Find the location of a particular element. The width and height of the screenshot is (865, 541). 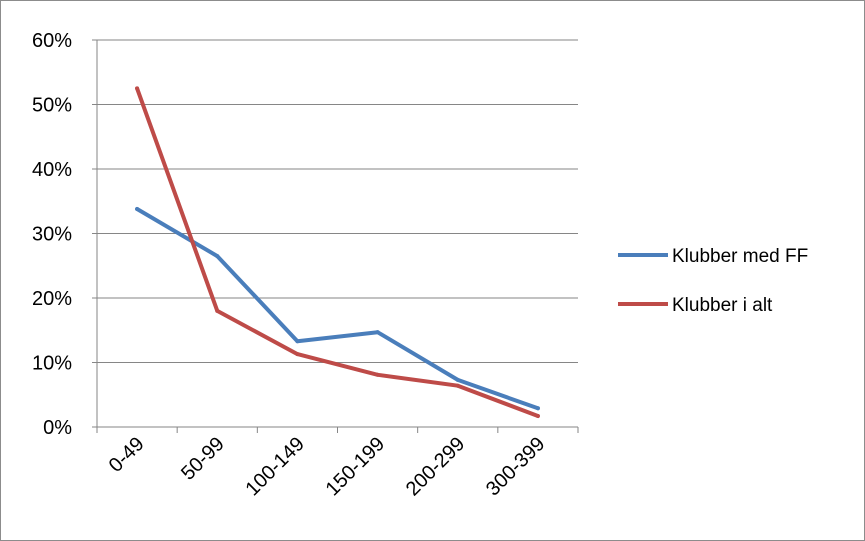

x-tick-label: 50-99 is located at coordinates (203, 459).